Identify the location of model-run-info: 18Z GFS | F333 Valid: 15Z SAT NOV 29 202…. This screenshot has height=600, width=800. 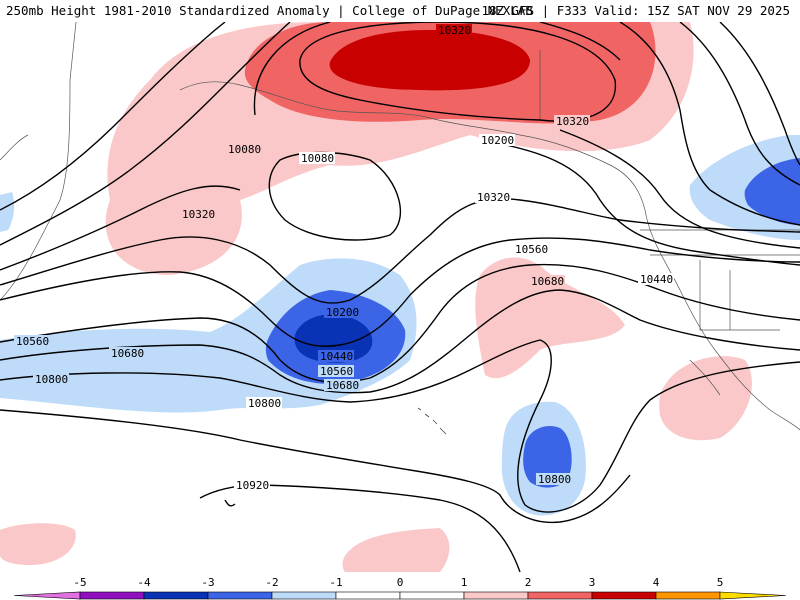
(635, 10).